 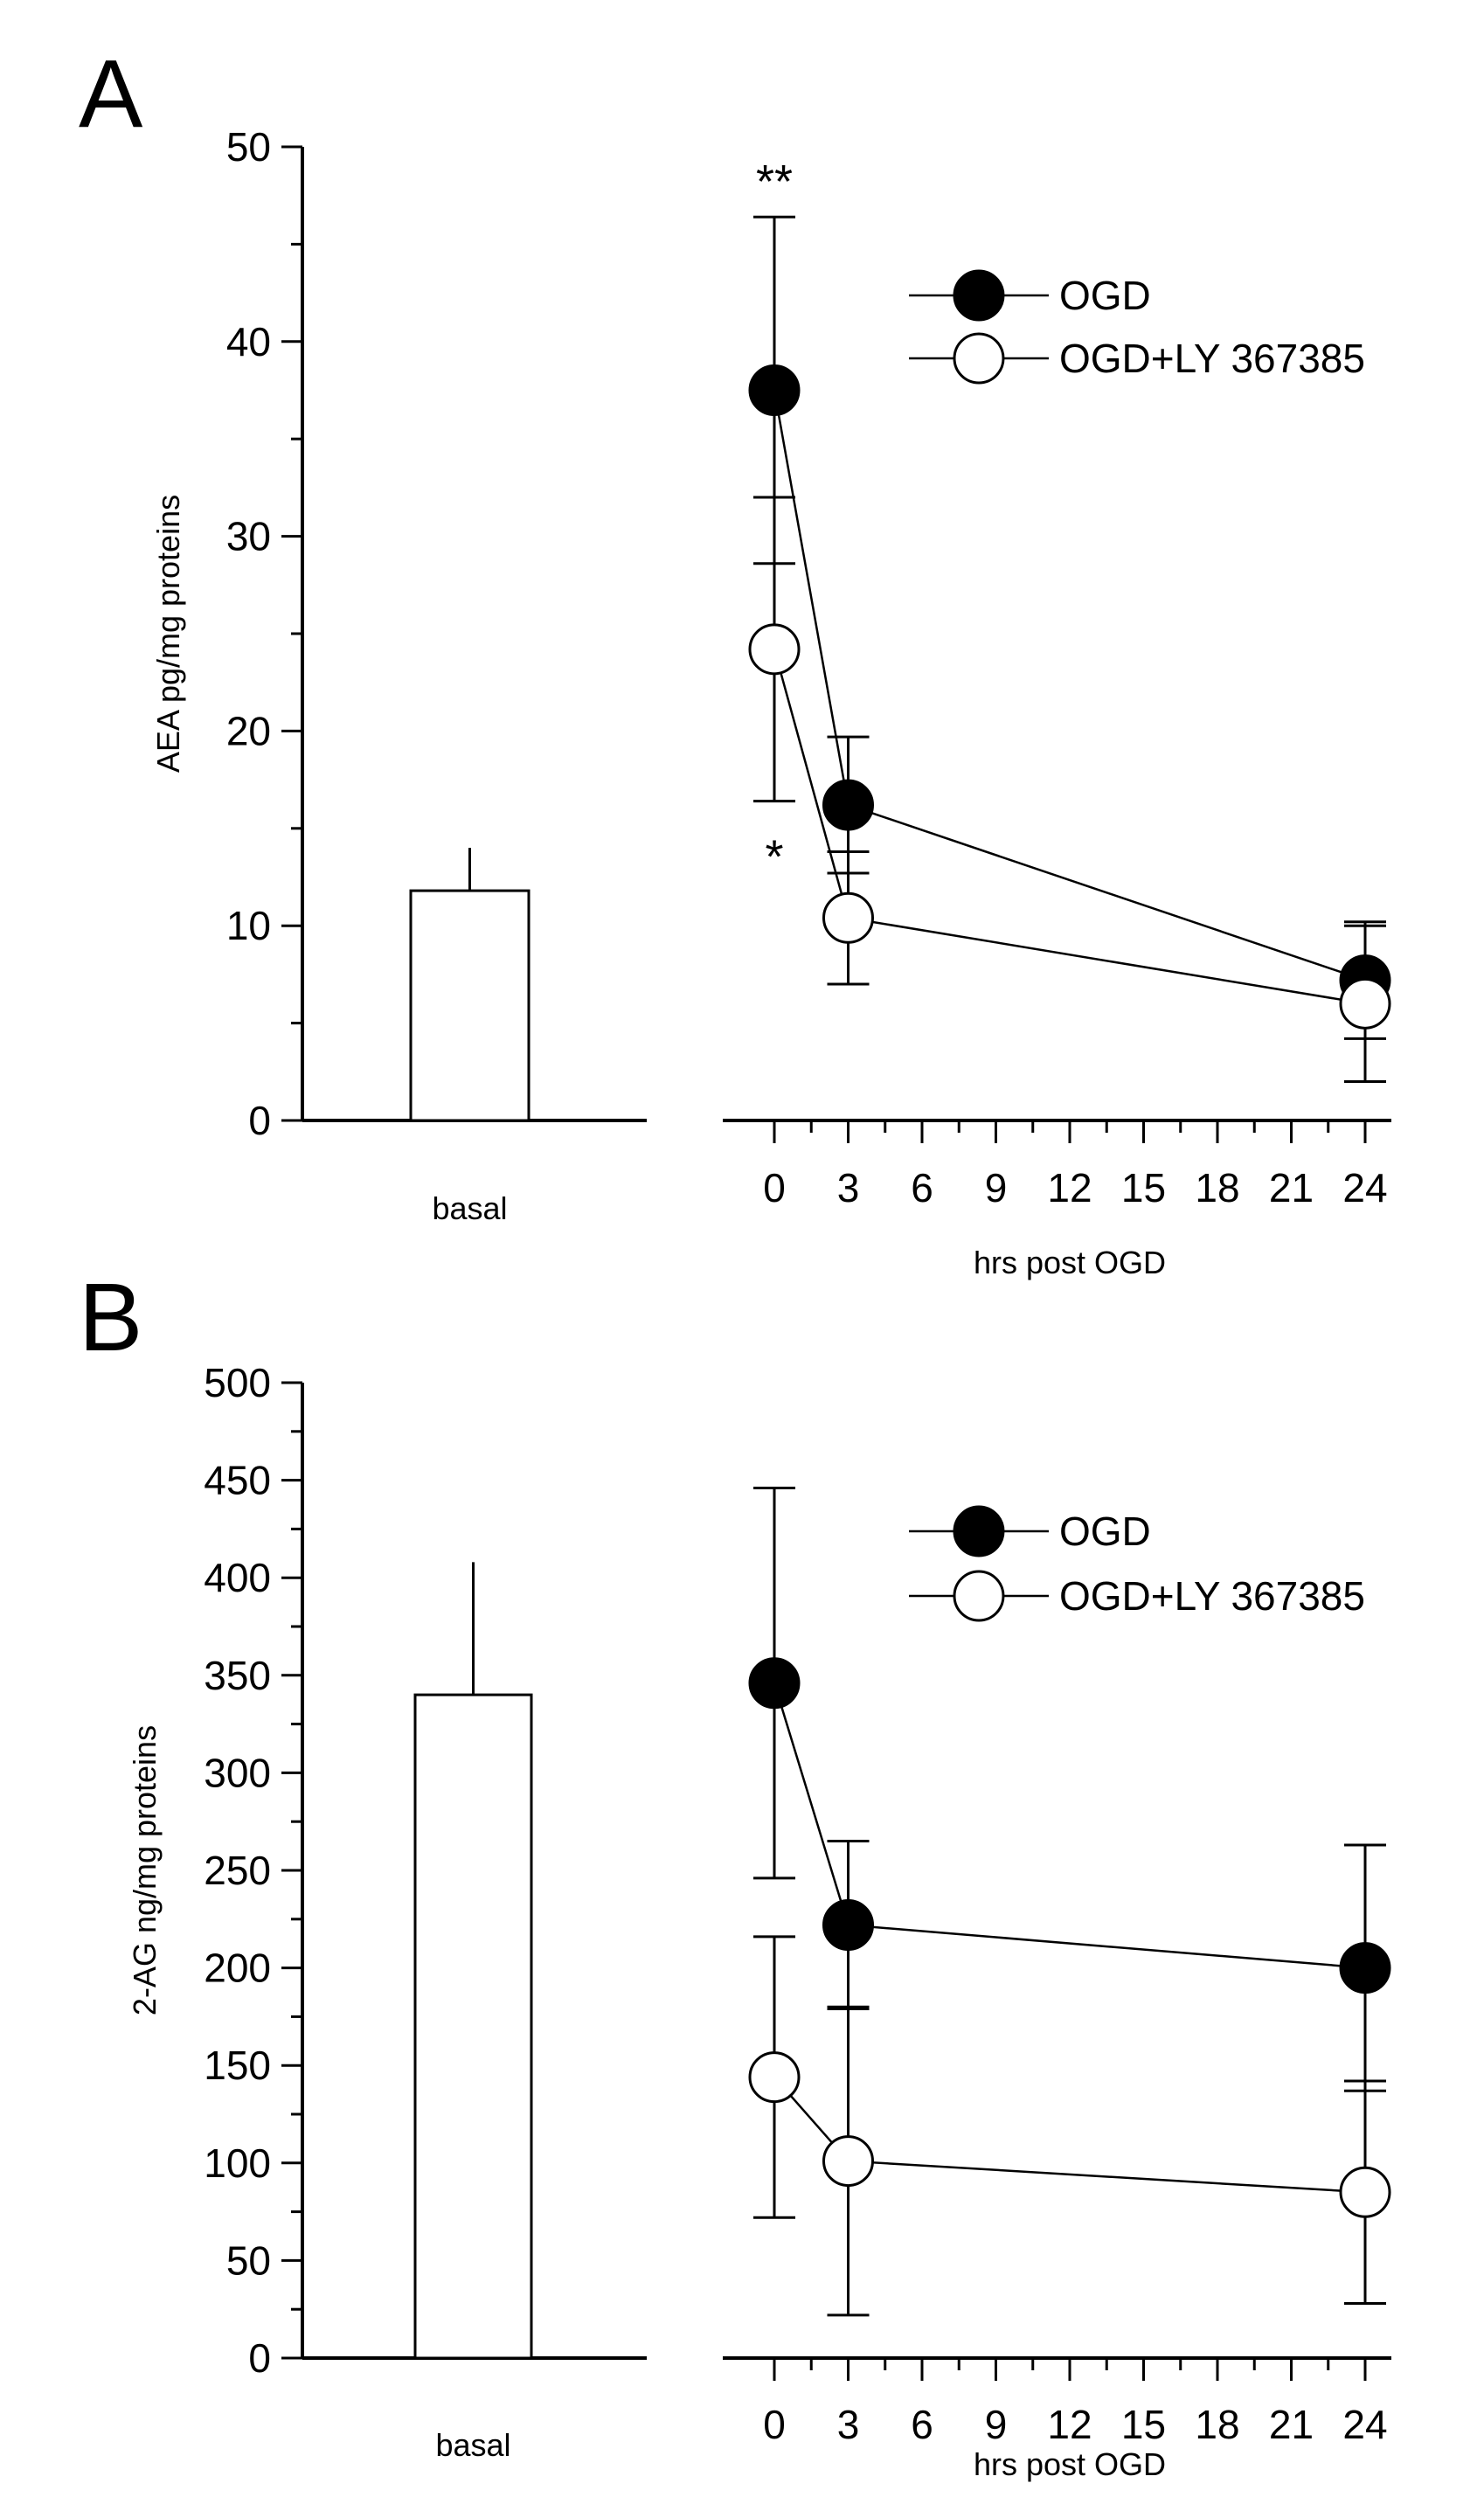 I want to click on y-tick-label: 200, so click(x=238, y=1969).